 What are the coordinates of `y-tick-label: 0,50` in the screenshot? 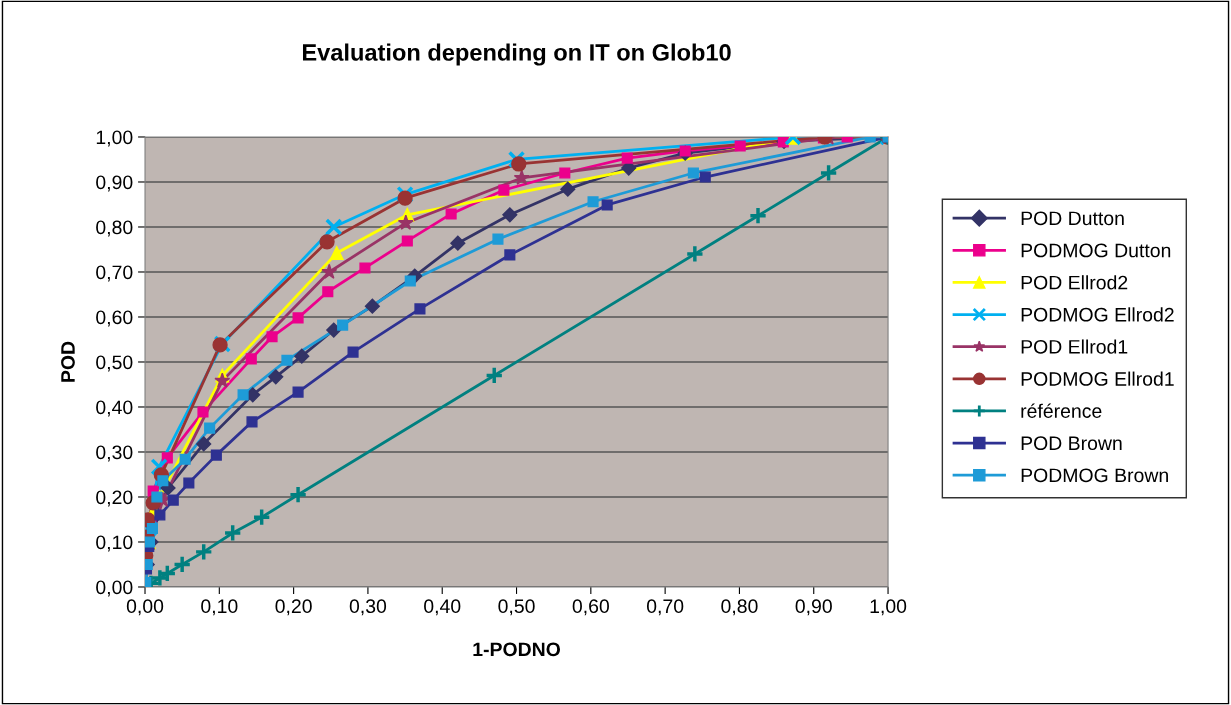 It's located at (114, 363).